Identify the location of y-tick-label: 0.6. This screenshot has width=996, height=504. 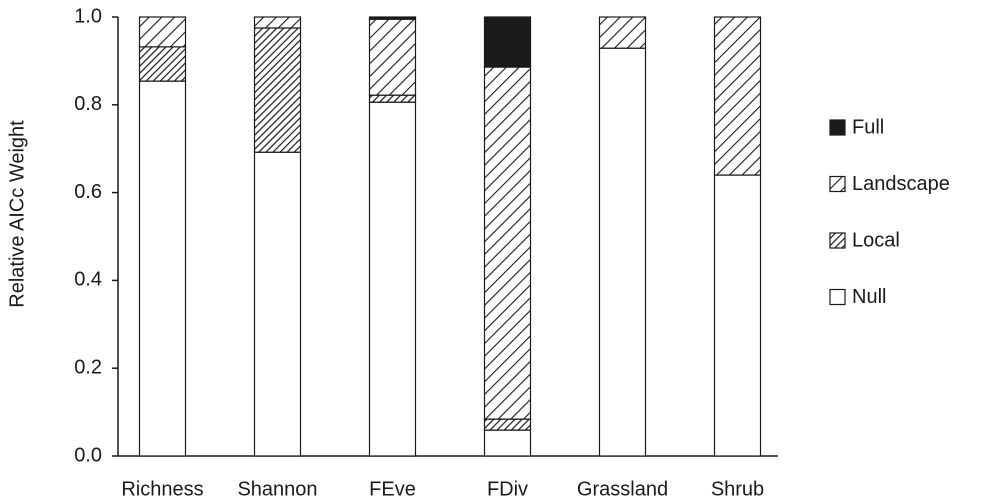
(88, 192).